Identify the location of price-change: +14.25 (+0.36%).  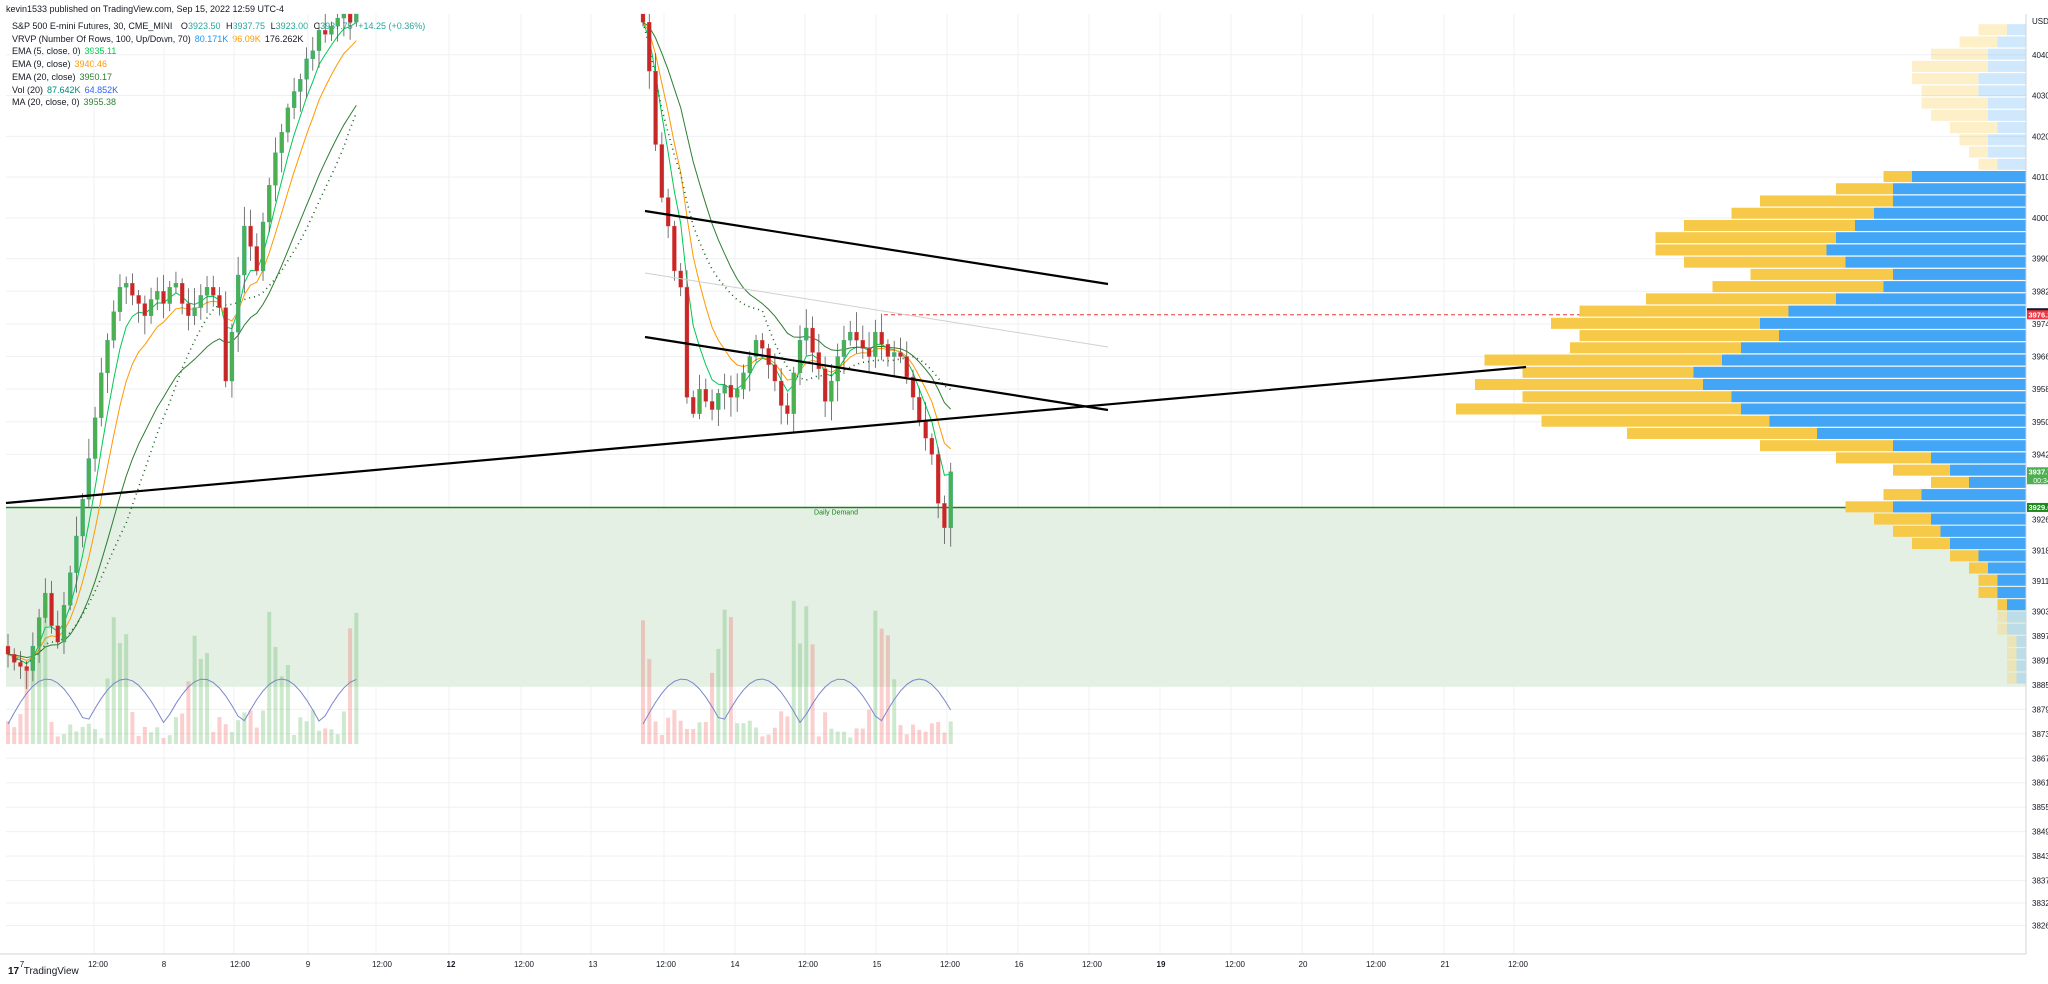
(392, 26).